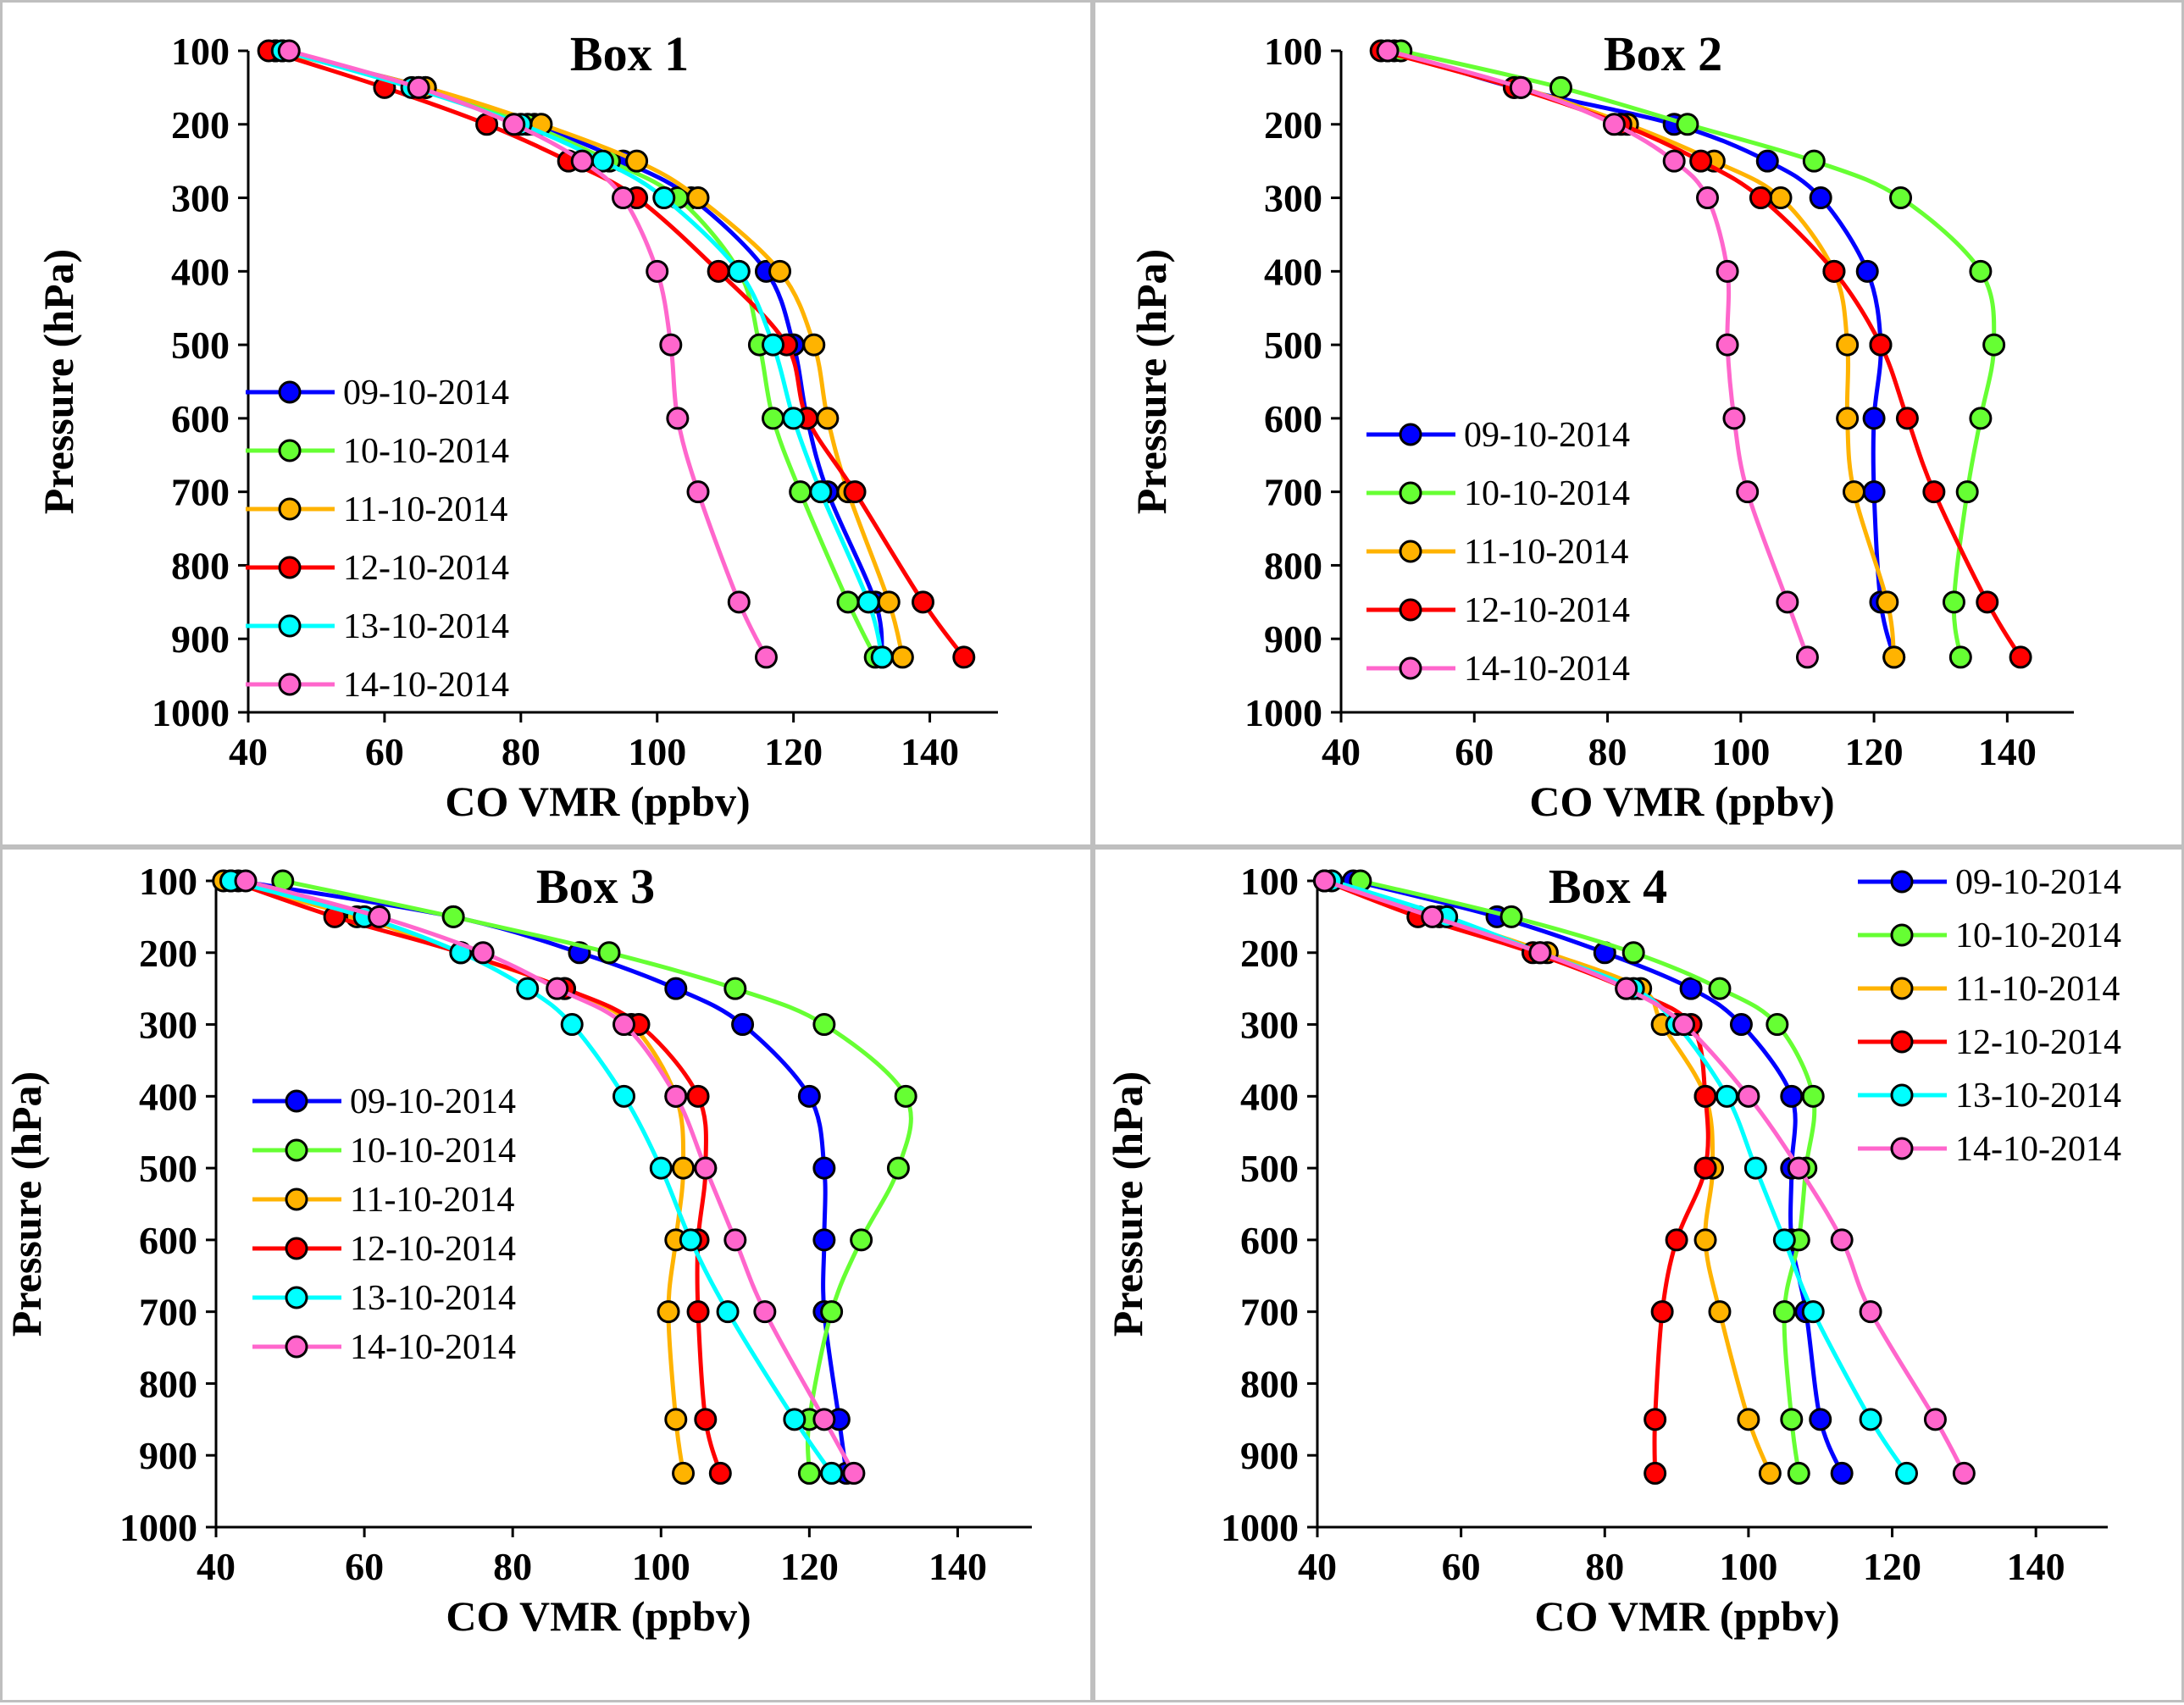 The image size is (2184, 1705). I want to click on y-tick-label: 500, so click(200, 346).